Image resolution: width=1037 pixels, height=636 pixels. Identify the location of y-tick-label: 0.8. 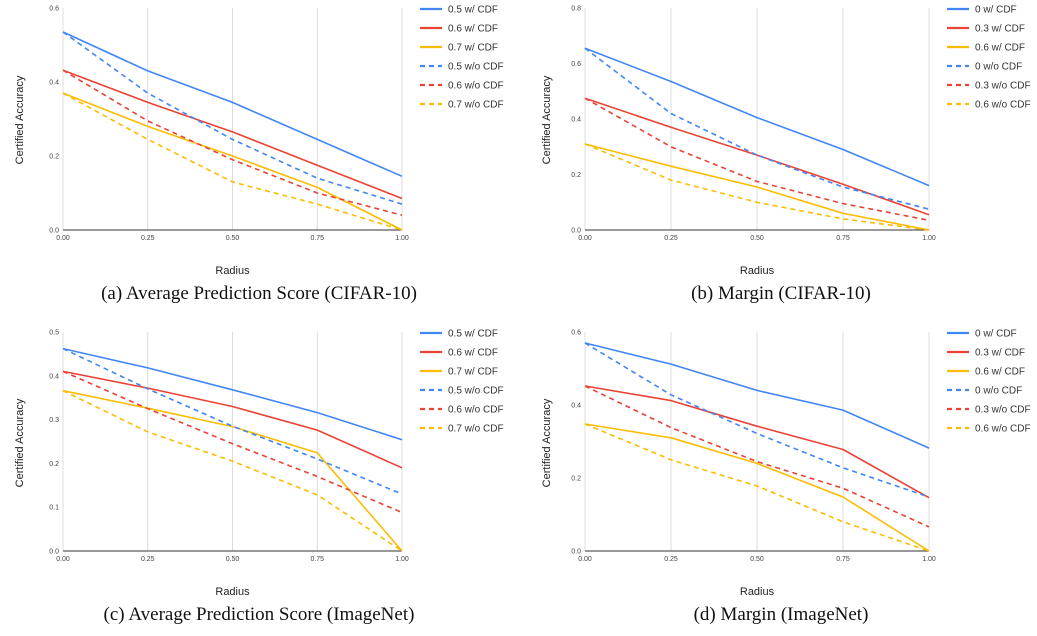
(576, 9).